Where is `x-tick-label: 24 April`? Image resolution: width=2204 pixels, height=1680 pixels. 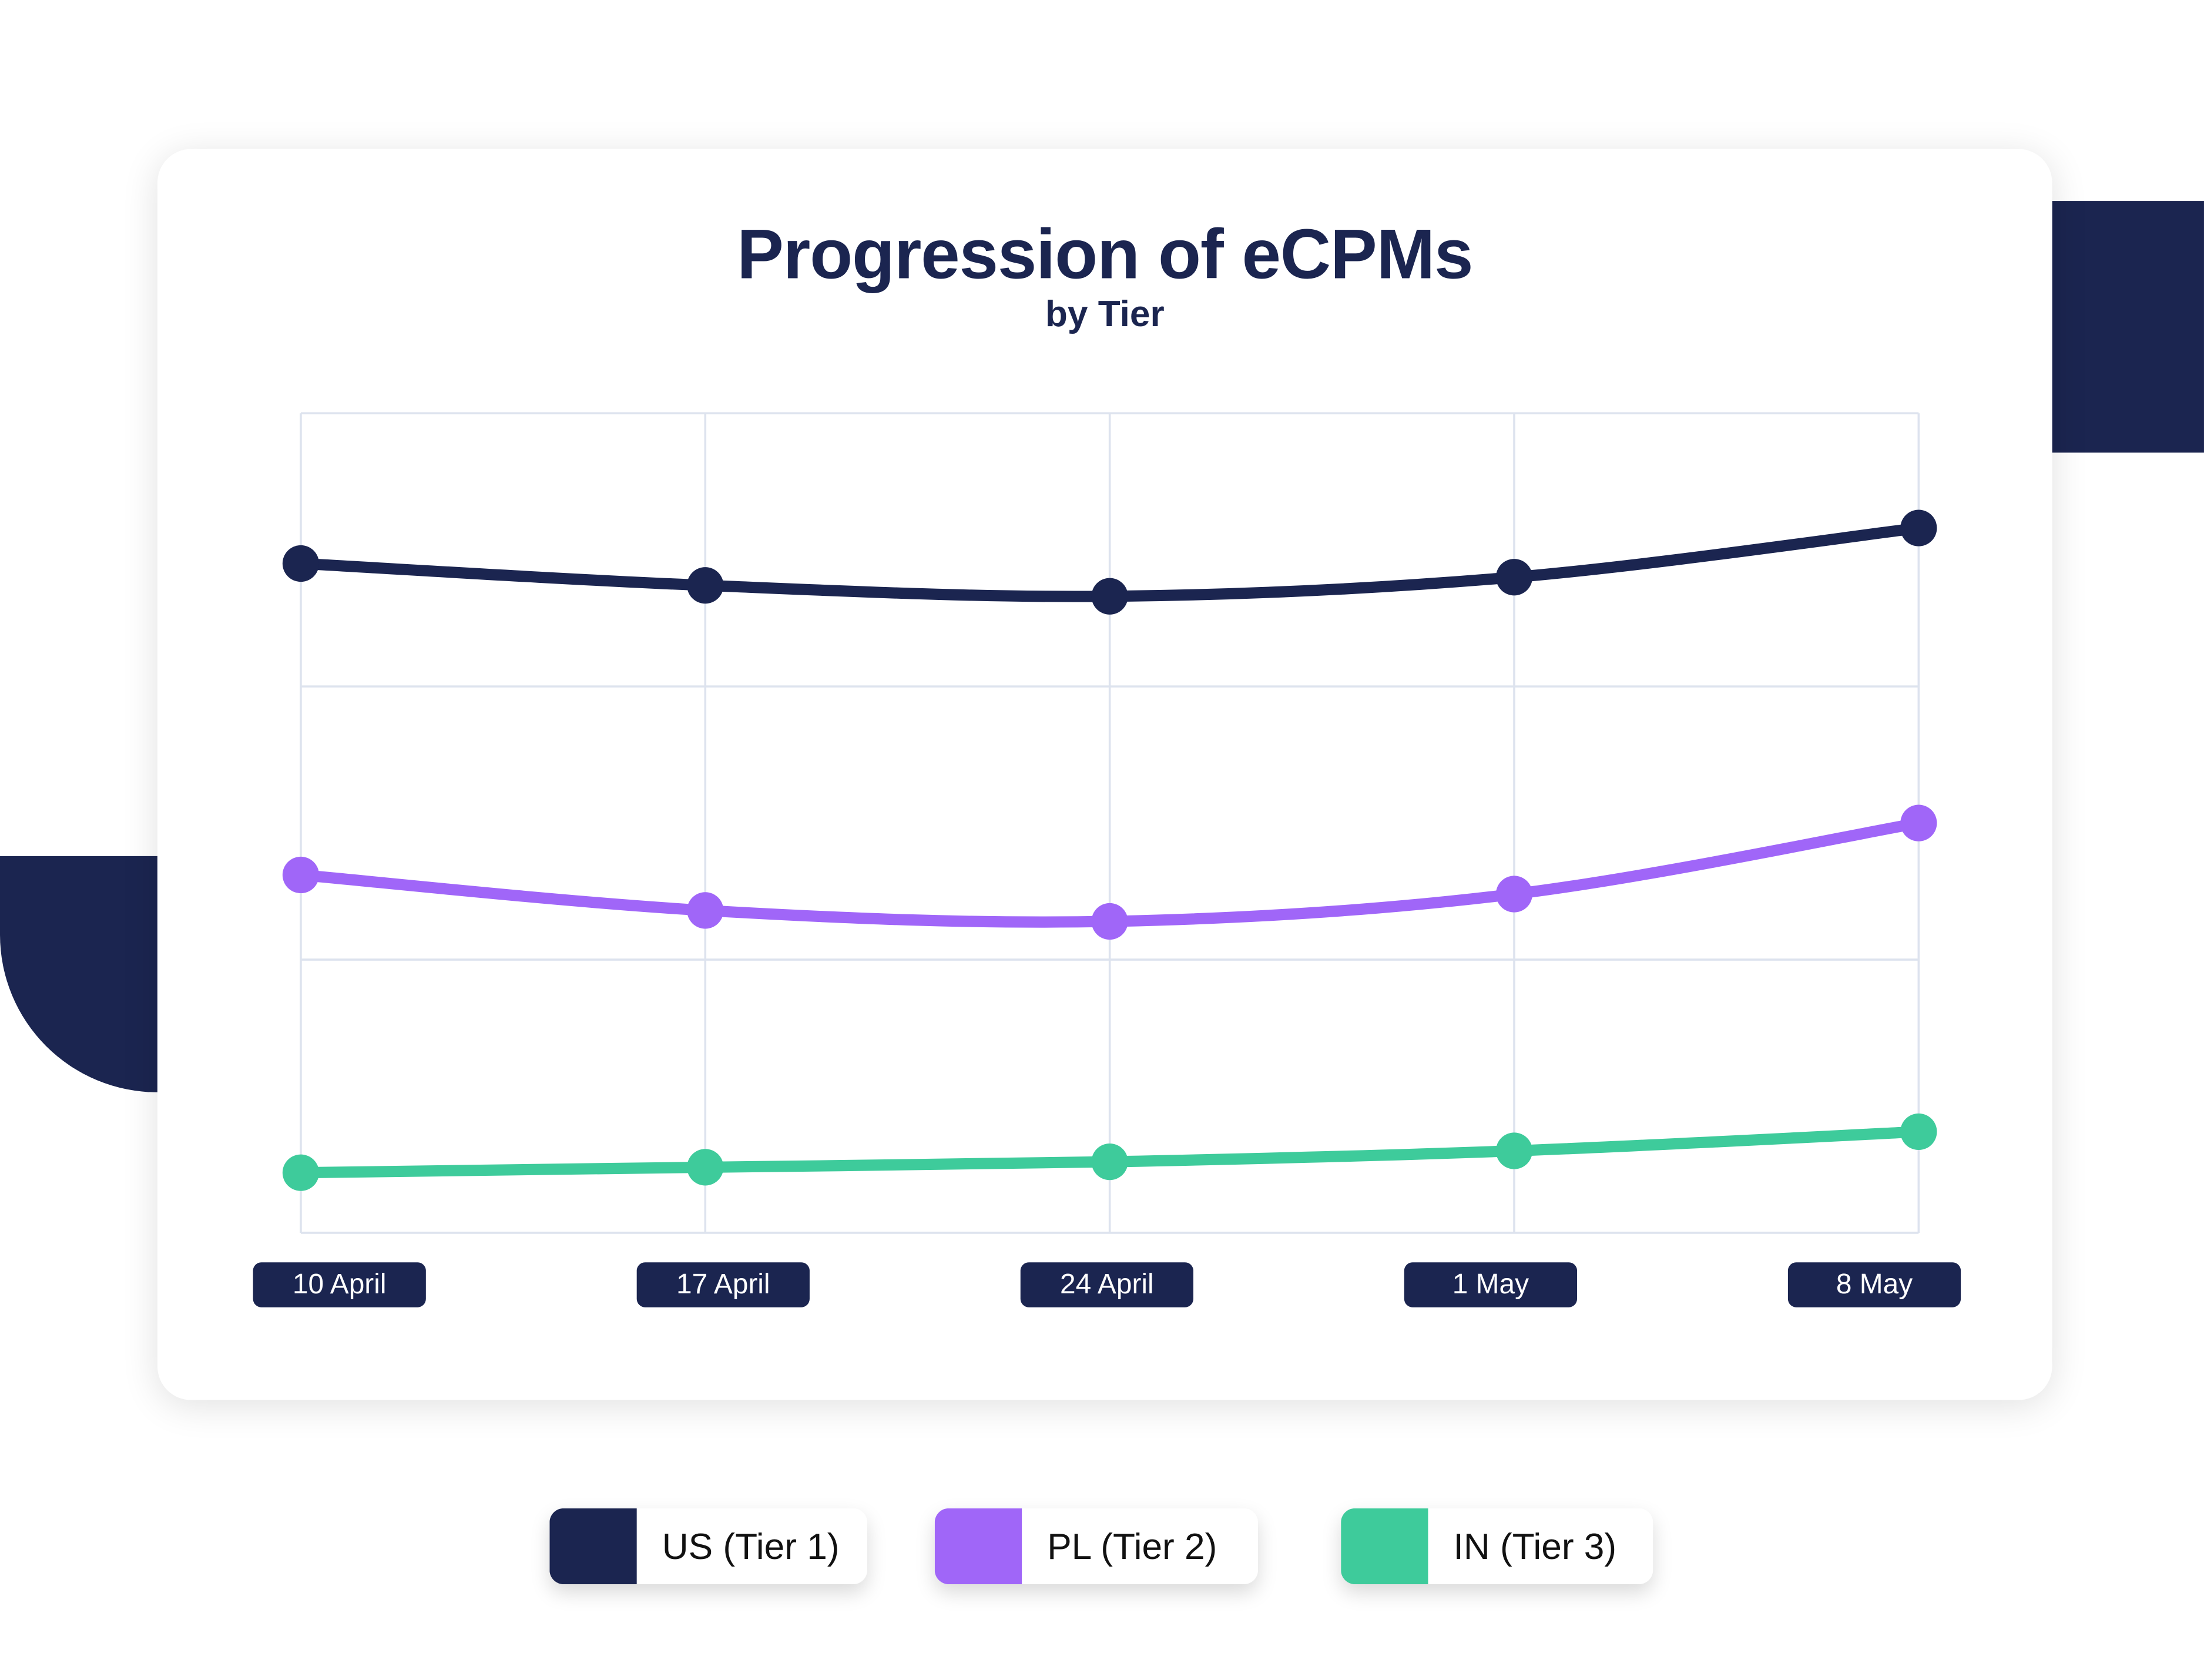
x-tick-label: 24 April is located at coordinates (1106, 1284).